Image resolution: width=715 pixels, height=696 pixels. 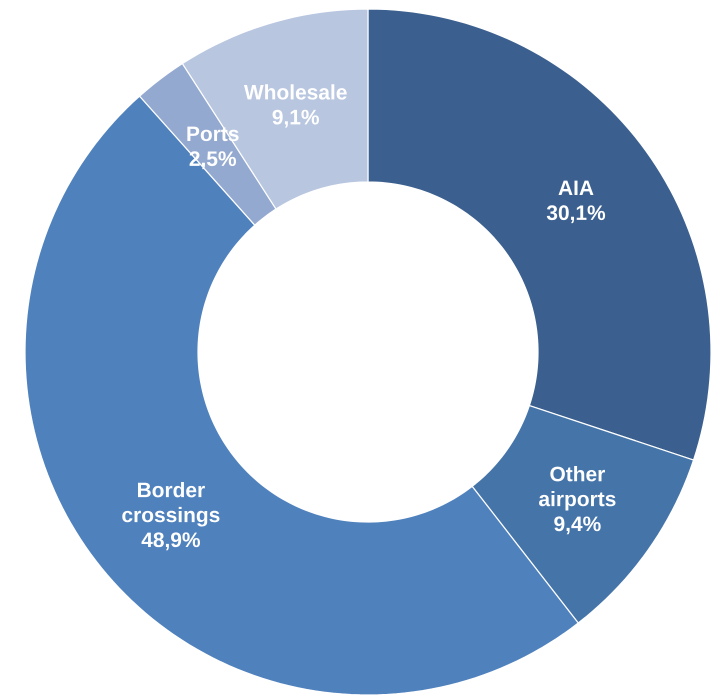 What do you see at coordinates (171, 541) in the screenshot?
I see `data-label: 48,9%` at bounding box center [171, 541].